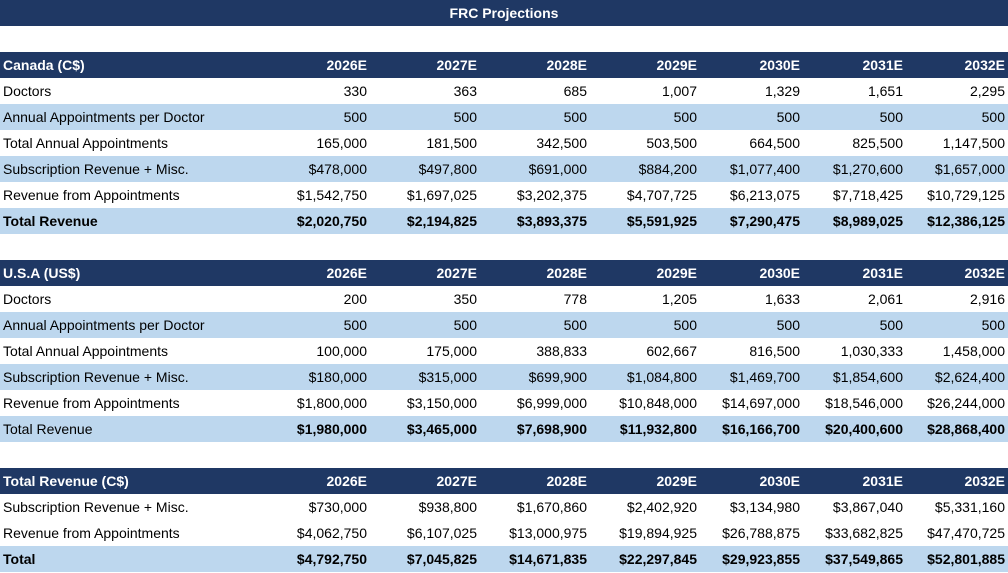 Image resolution: width=1008 pixels, height=573 pixels. Describe the element at coordinates (535, 377) in the screenshot. I see `value-cell: $699,900` at that location.